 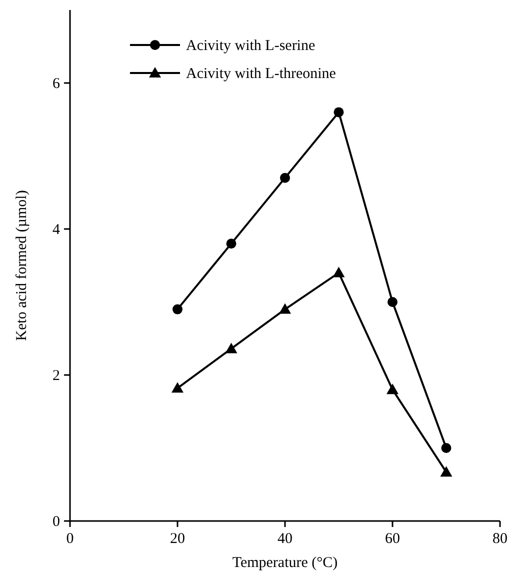 What do you see at coordinates (56, 84) in the screenshot?
I see `y-tick-label: 6` at bounding box center [56, 84].